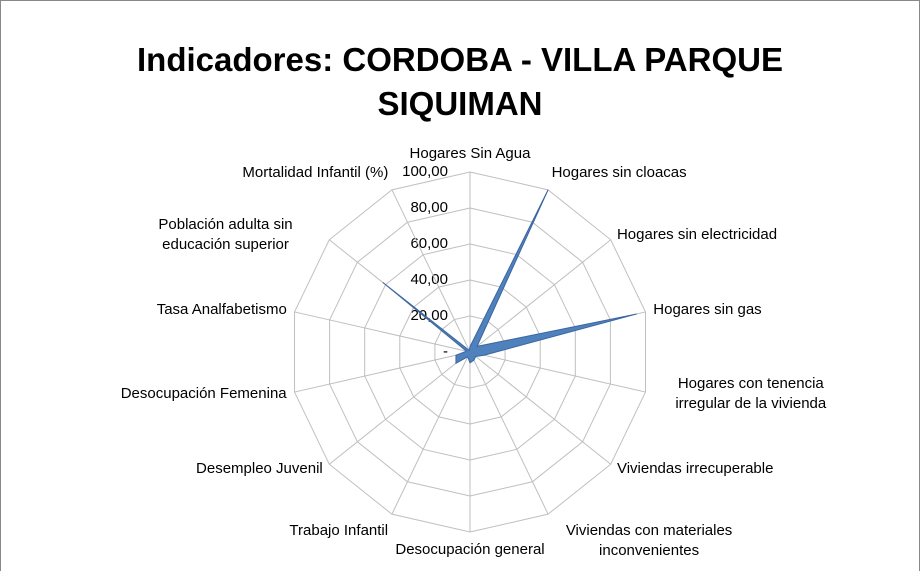 The image size is (920, 571). I want to click on tick-label: 40,00, so click(429, 279).